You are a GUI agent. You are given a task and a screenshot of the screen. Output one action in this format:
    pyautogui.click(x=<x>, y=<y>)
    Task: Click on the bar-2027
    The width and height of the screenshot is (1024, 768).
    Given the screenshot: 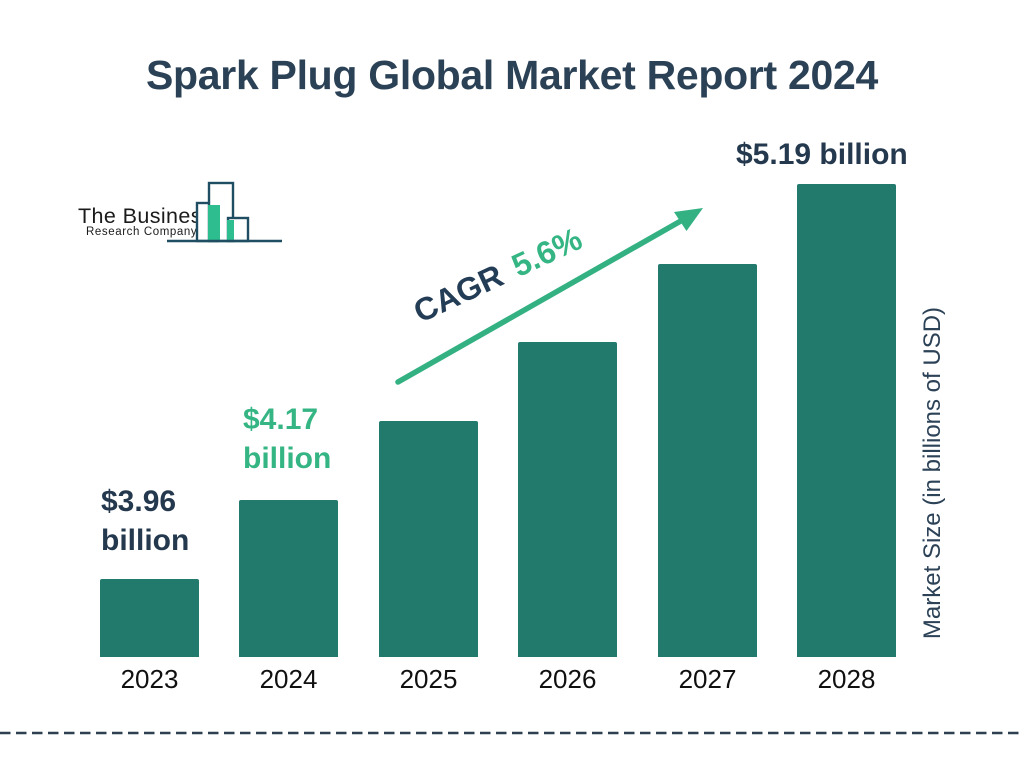 What is the action you would take?
    pyautogui.click(x=707, y=460)
    